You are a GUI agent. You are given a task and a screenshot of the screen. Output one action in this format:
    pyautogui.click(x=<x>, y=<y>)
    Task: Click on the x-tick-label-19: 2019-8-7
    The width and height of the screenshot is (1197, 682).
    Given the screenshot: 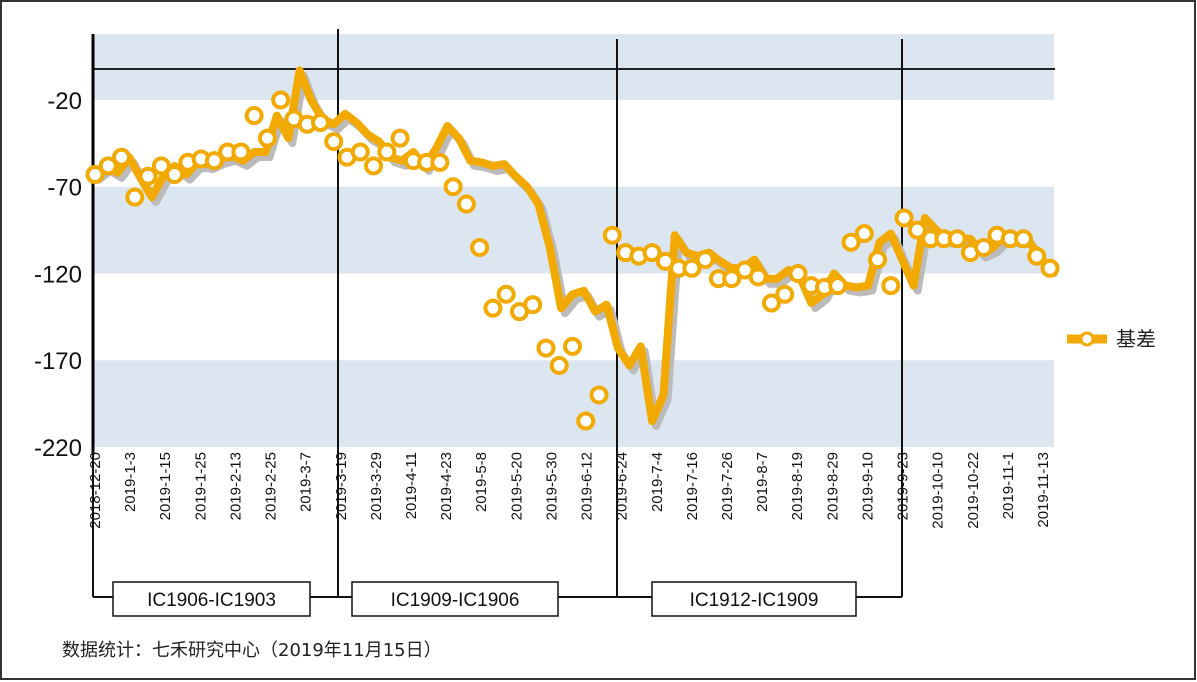 What is the action you would take?
    pyautogui.click(x=762, y=482)
    